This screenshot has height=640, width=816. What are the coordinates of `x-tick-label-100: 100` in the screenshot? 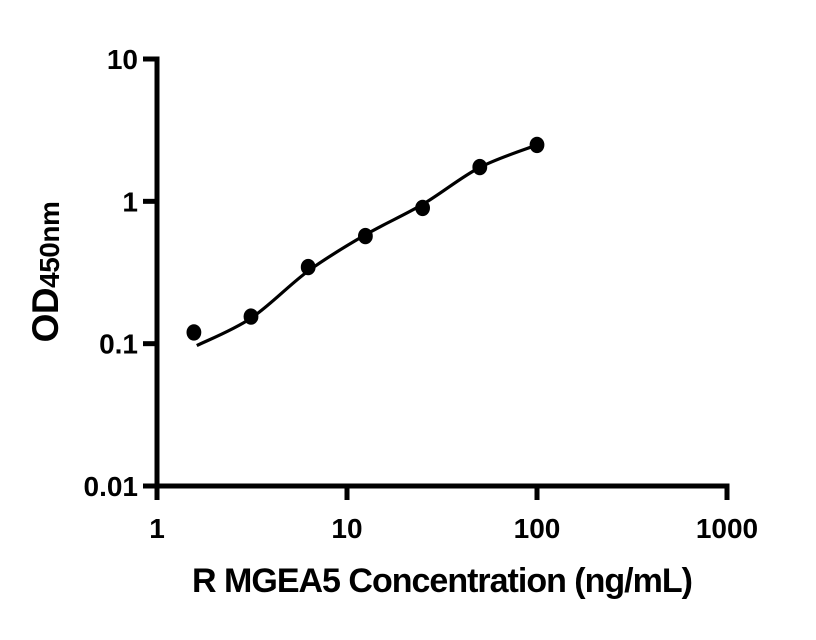 It's located at (537, 528).